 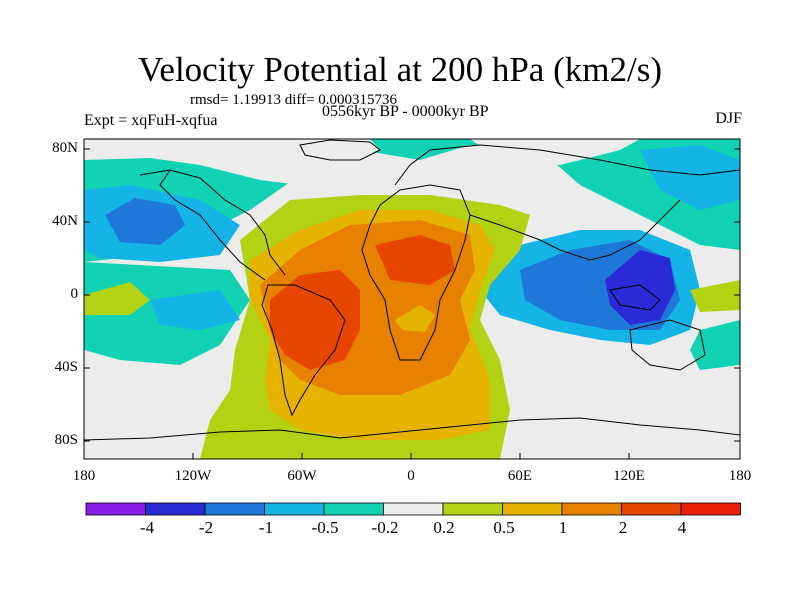 I want to click on coastline-na-west, so click(x=212, y=225).